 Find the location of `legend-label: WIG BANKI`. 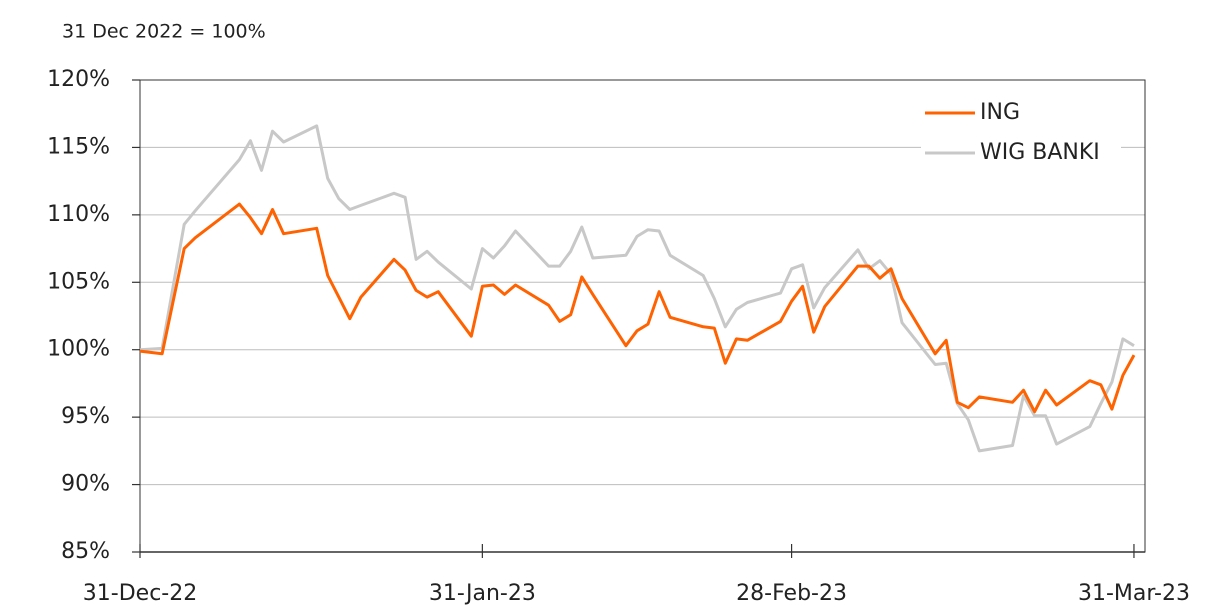

legend-label: WIG BANKI is located at coordinates (1040, 152).